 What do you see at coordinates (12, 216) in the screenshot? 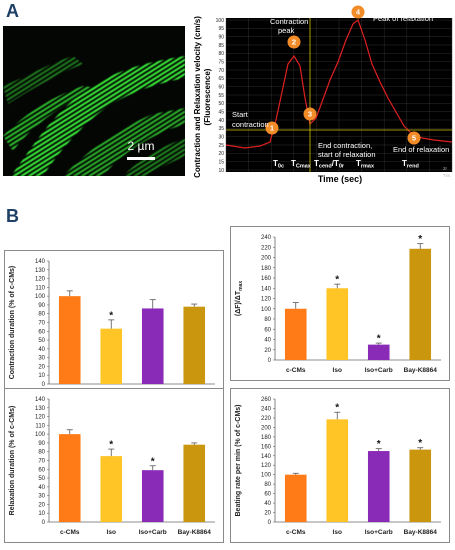
I see `panel-label-b: B` at bounding box center [12, 216].